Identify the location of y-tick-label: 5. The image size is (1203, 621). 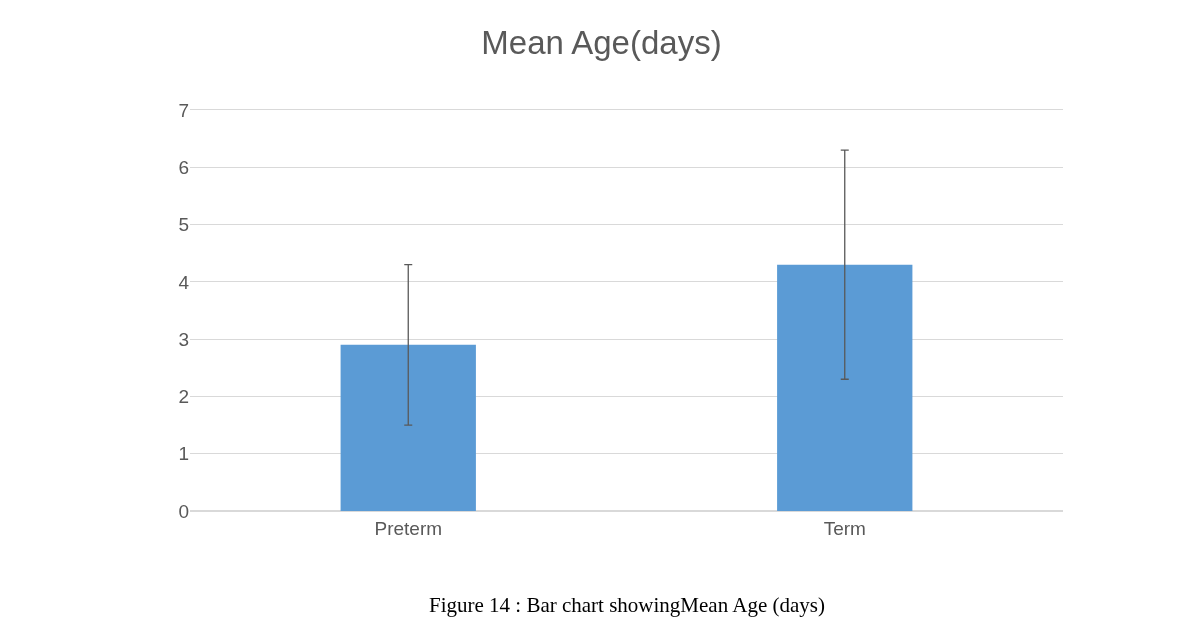
(183, 225).